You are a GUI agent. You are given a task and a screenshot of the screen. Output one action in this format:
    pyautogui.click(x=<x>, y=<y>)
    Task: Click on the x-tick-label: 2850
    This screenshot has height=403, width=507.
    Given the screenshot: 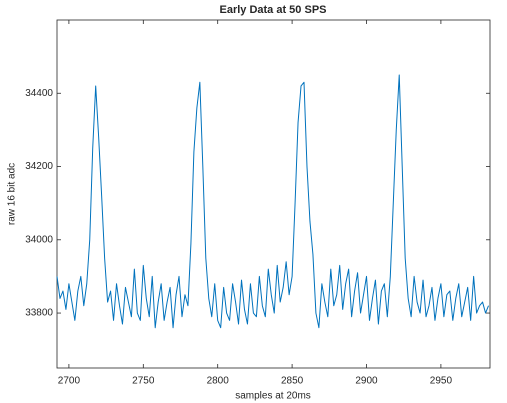 What is the action you would take?
    pyautogui.click(x=292, y=381)
    